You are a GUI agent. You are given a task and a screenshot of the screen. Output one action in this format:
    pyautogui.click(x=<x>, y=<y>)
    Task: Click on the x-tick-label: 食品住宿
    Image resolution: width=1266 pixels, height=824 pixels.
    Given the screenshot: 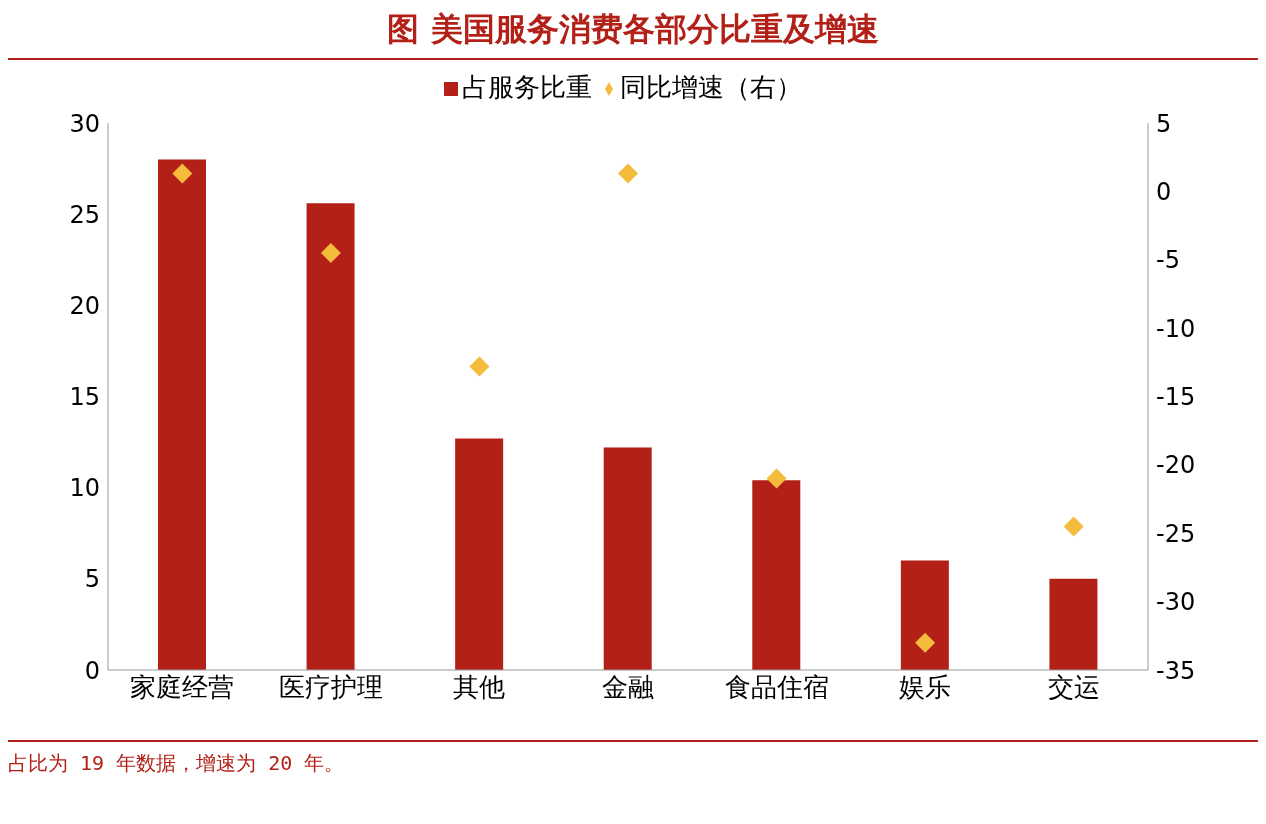 What is the action you would take?
    pyautogui.click(x=776, y=687)
    